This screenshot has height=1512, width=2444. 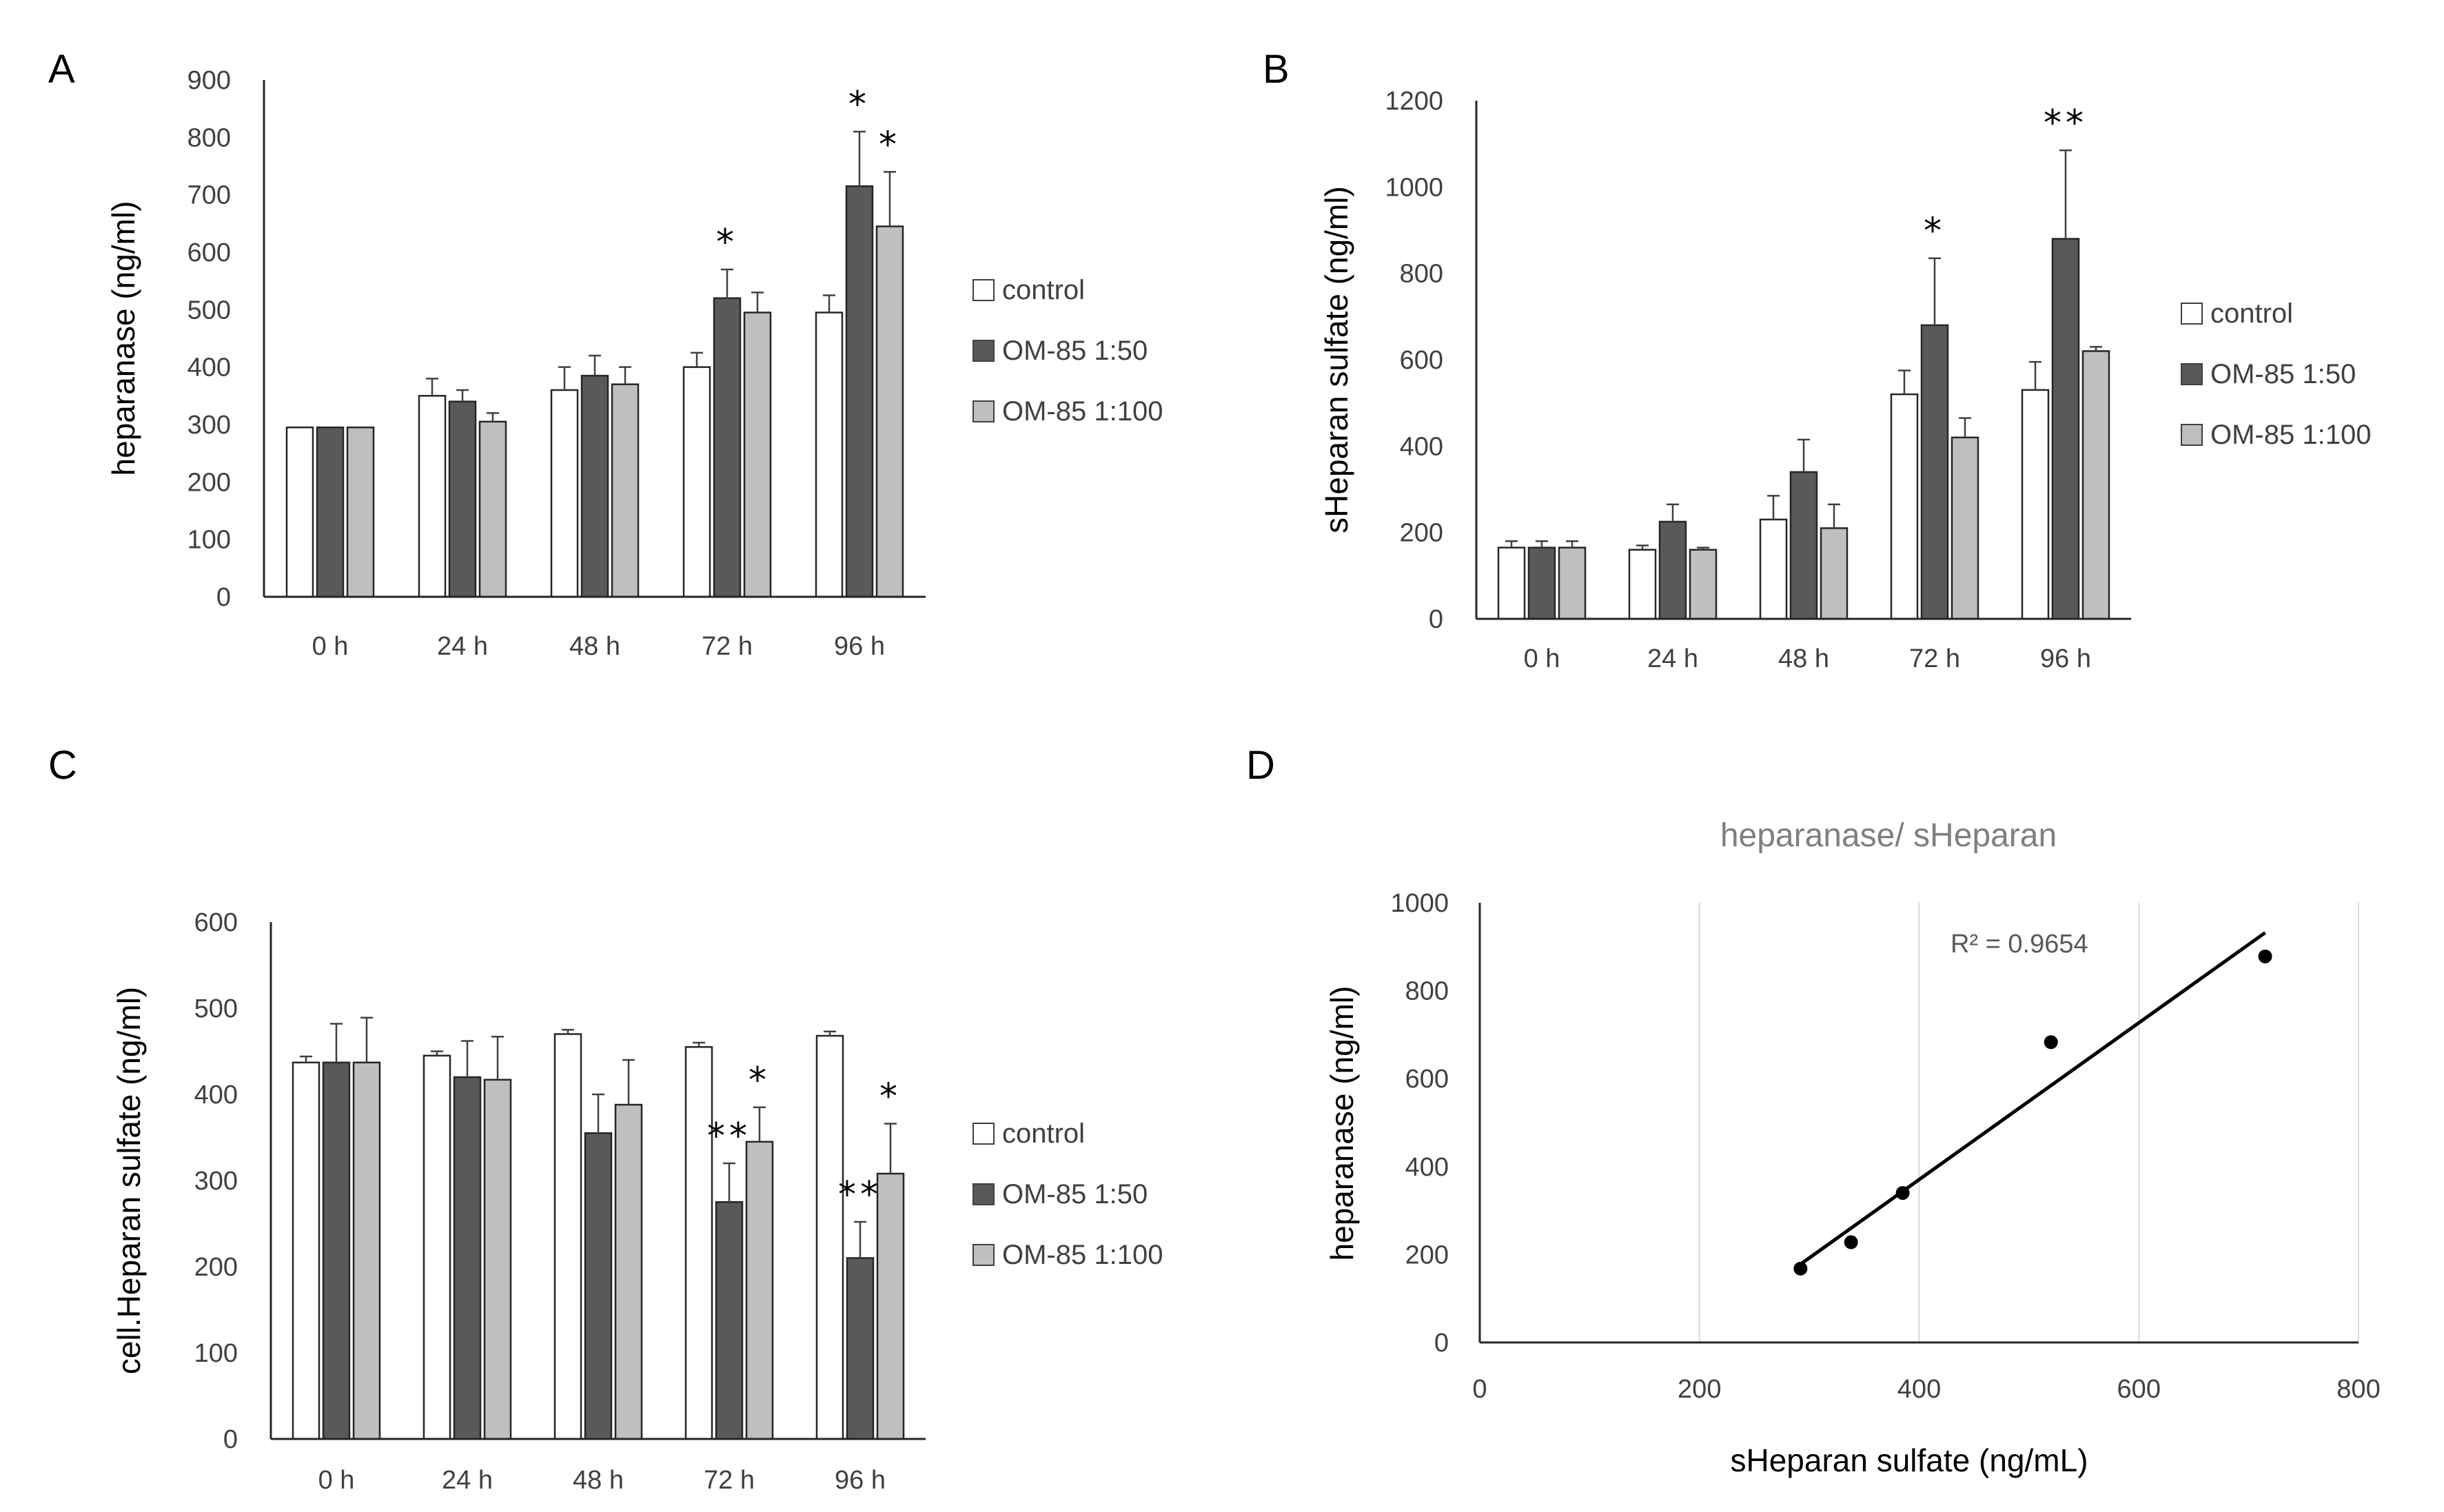 What do you see at coordinates (1480, 1389) in the screenshot?
I see `x-tick-label: 0` at bounding box center [1480, 1389].